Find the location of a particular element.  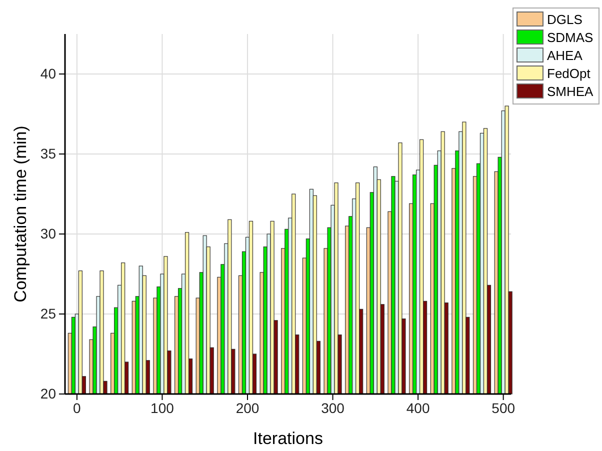

y-tick-label: 30 is located at coordinates (48, 233).